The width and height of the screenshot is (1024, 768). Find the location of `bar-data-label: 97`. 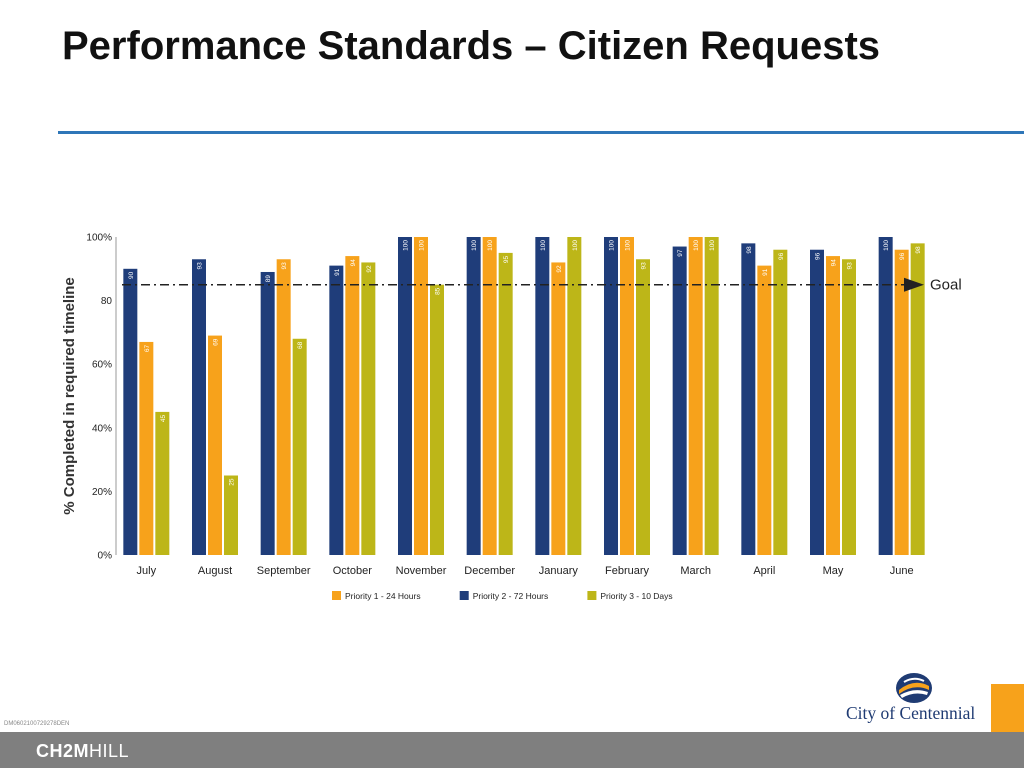

bar-data-label: 97 is located at coordinates (680, 253).